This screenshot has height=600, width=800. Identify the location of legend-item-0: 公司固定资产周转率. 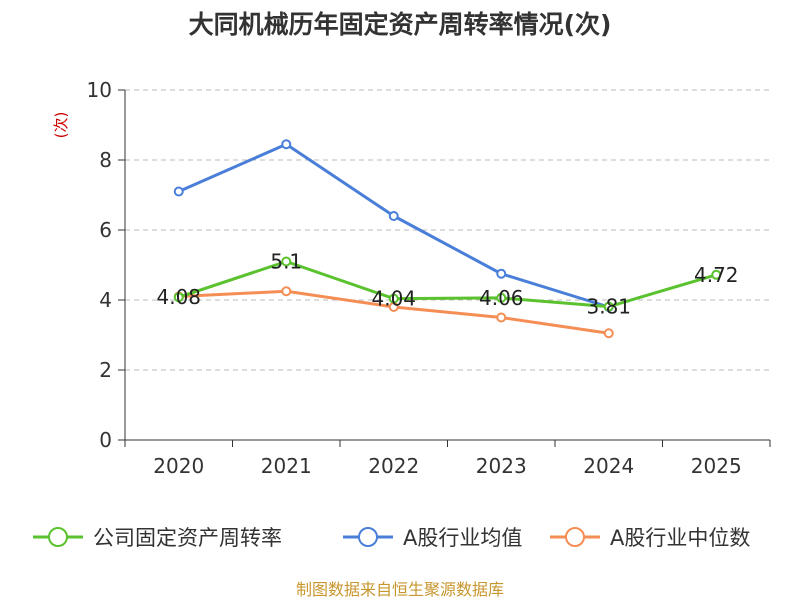
(157, 538).